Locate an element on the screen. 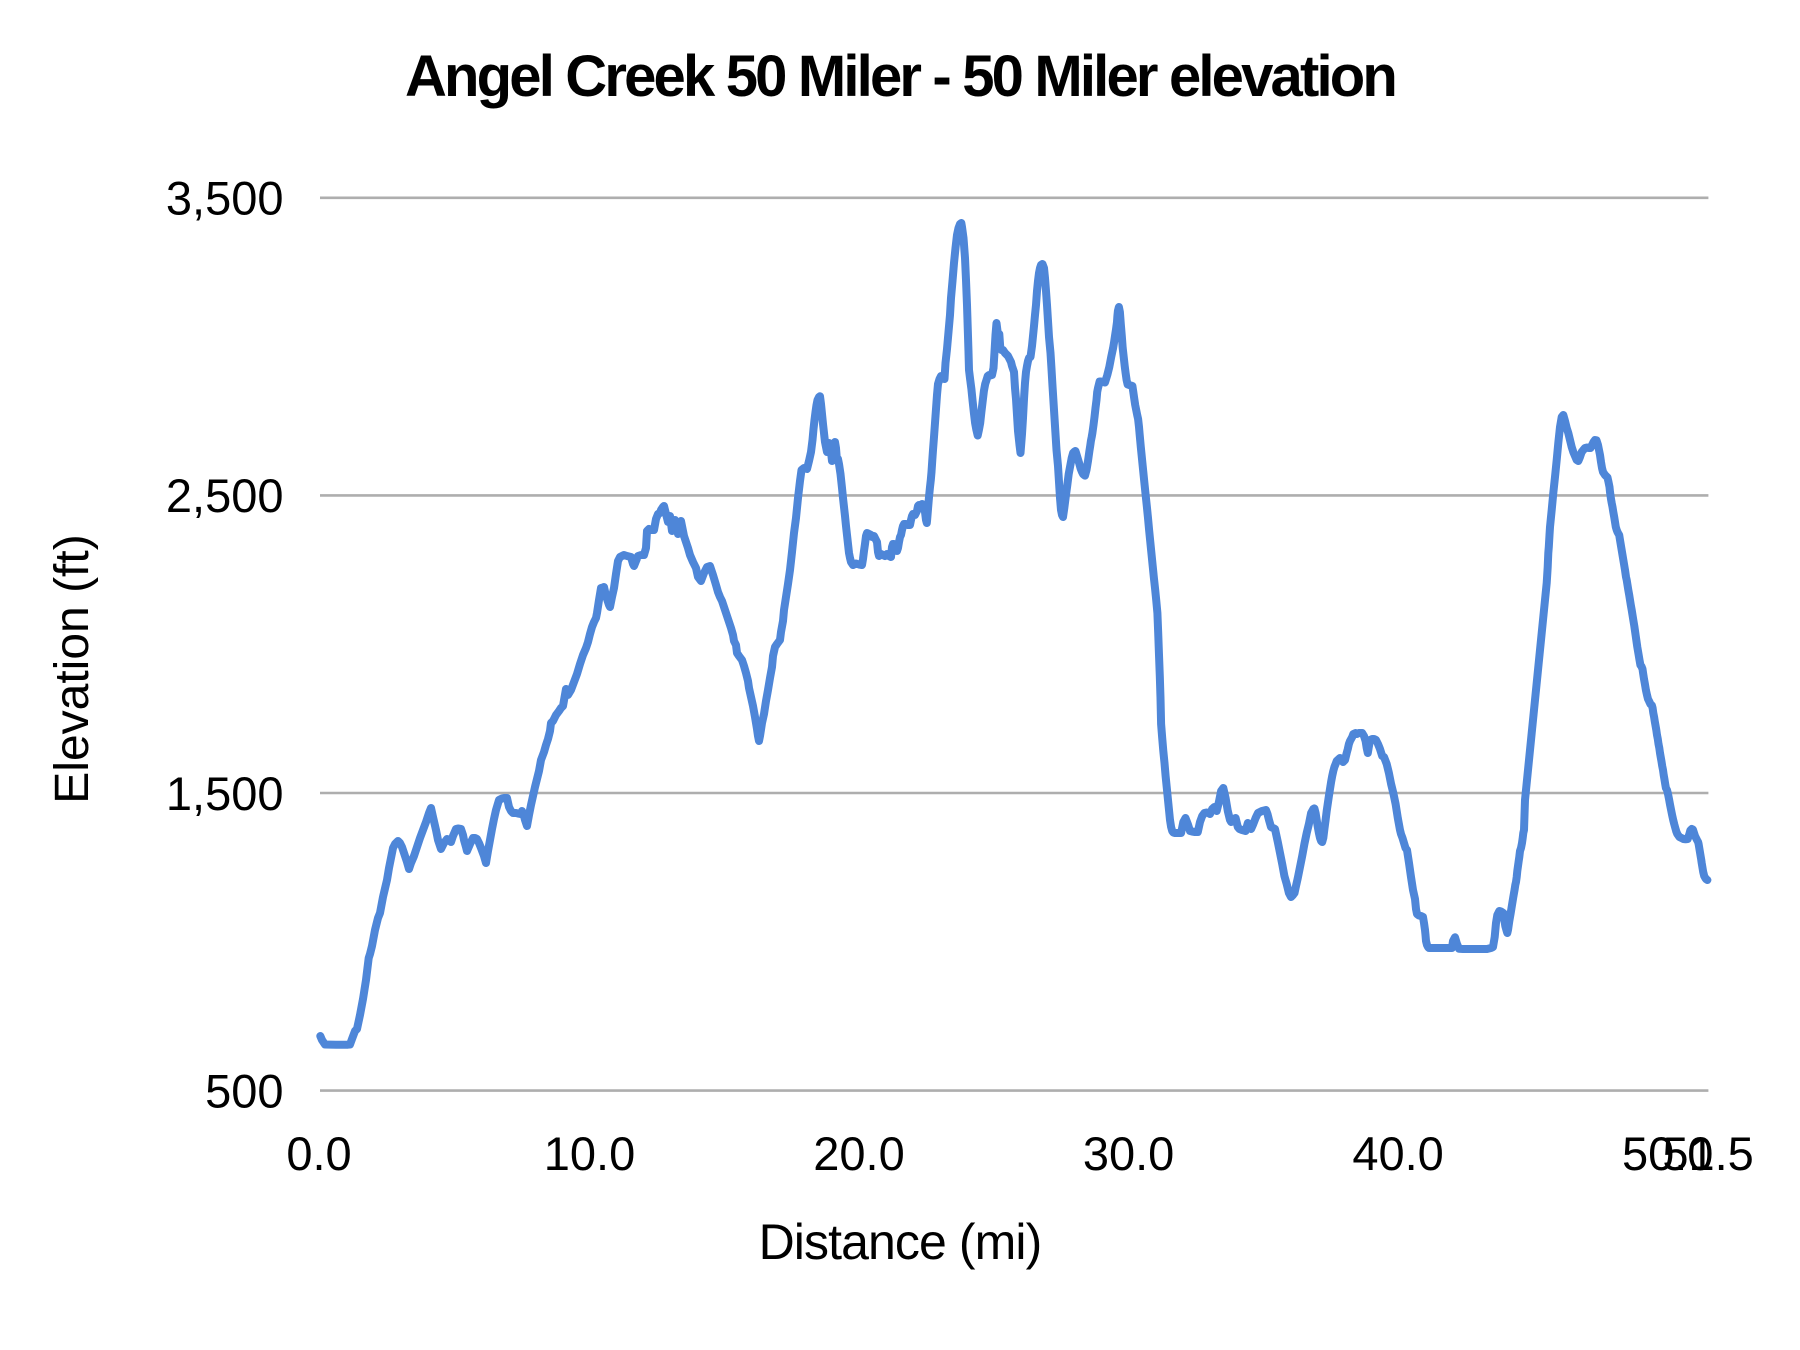 Image resolution: width=1800 pixels, height=1350 pixels. svg-text: 40.0 is located at coordinates (1397, 1153).